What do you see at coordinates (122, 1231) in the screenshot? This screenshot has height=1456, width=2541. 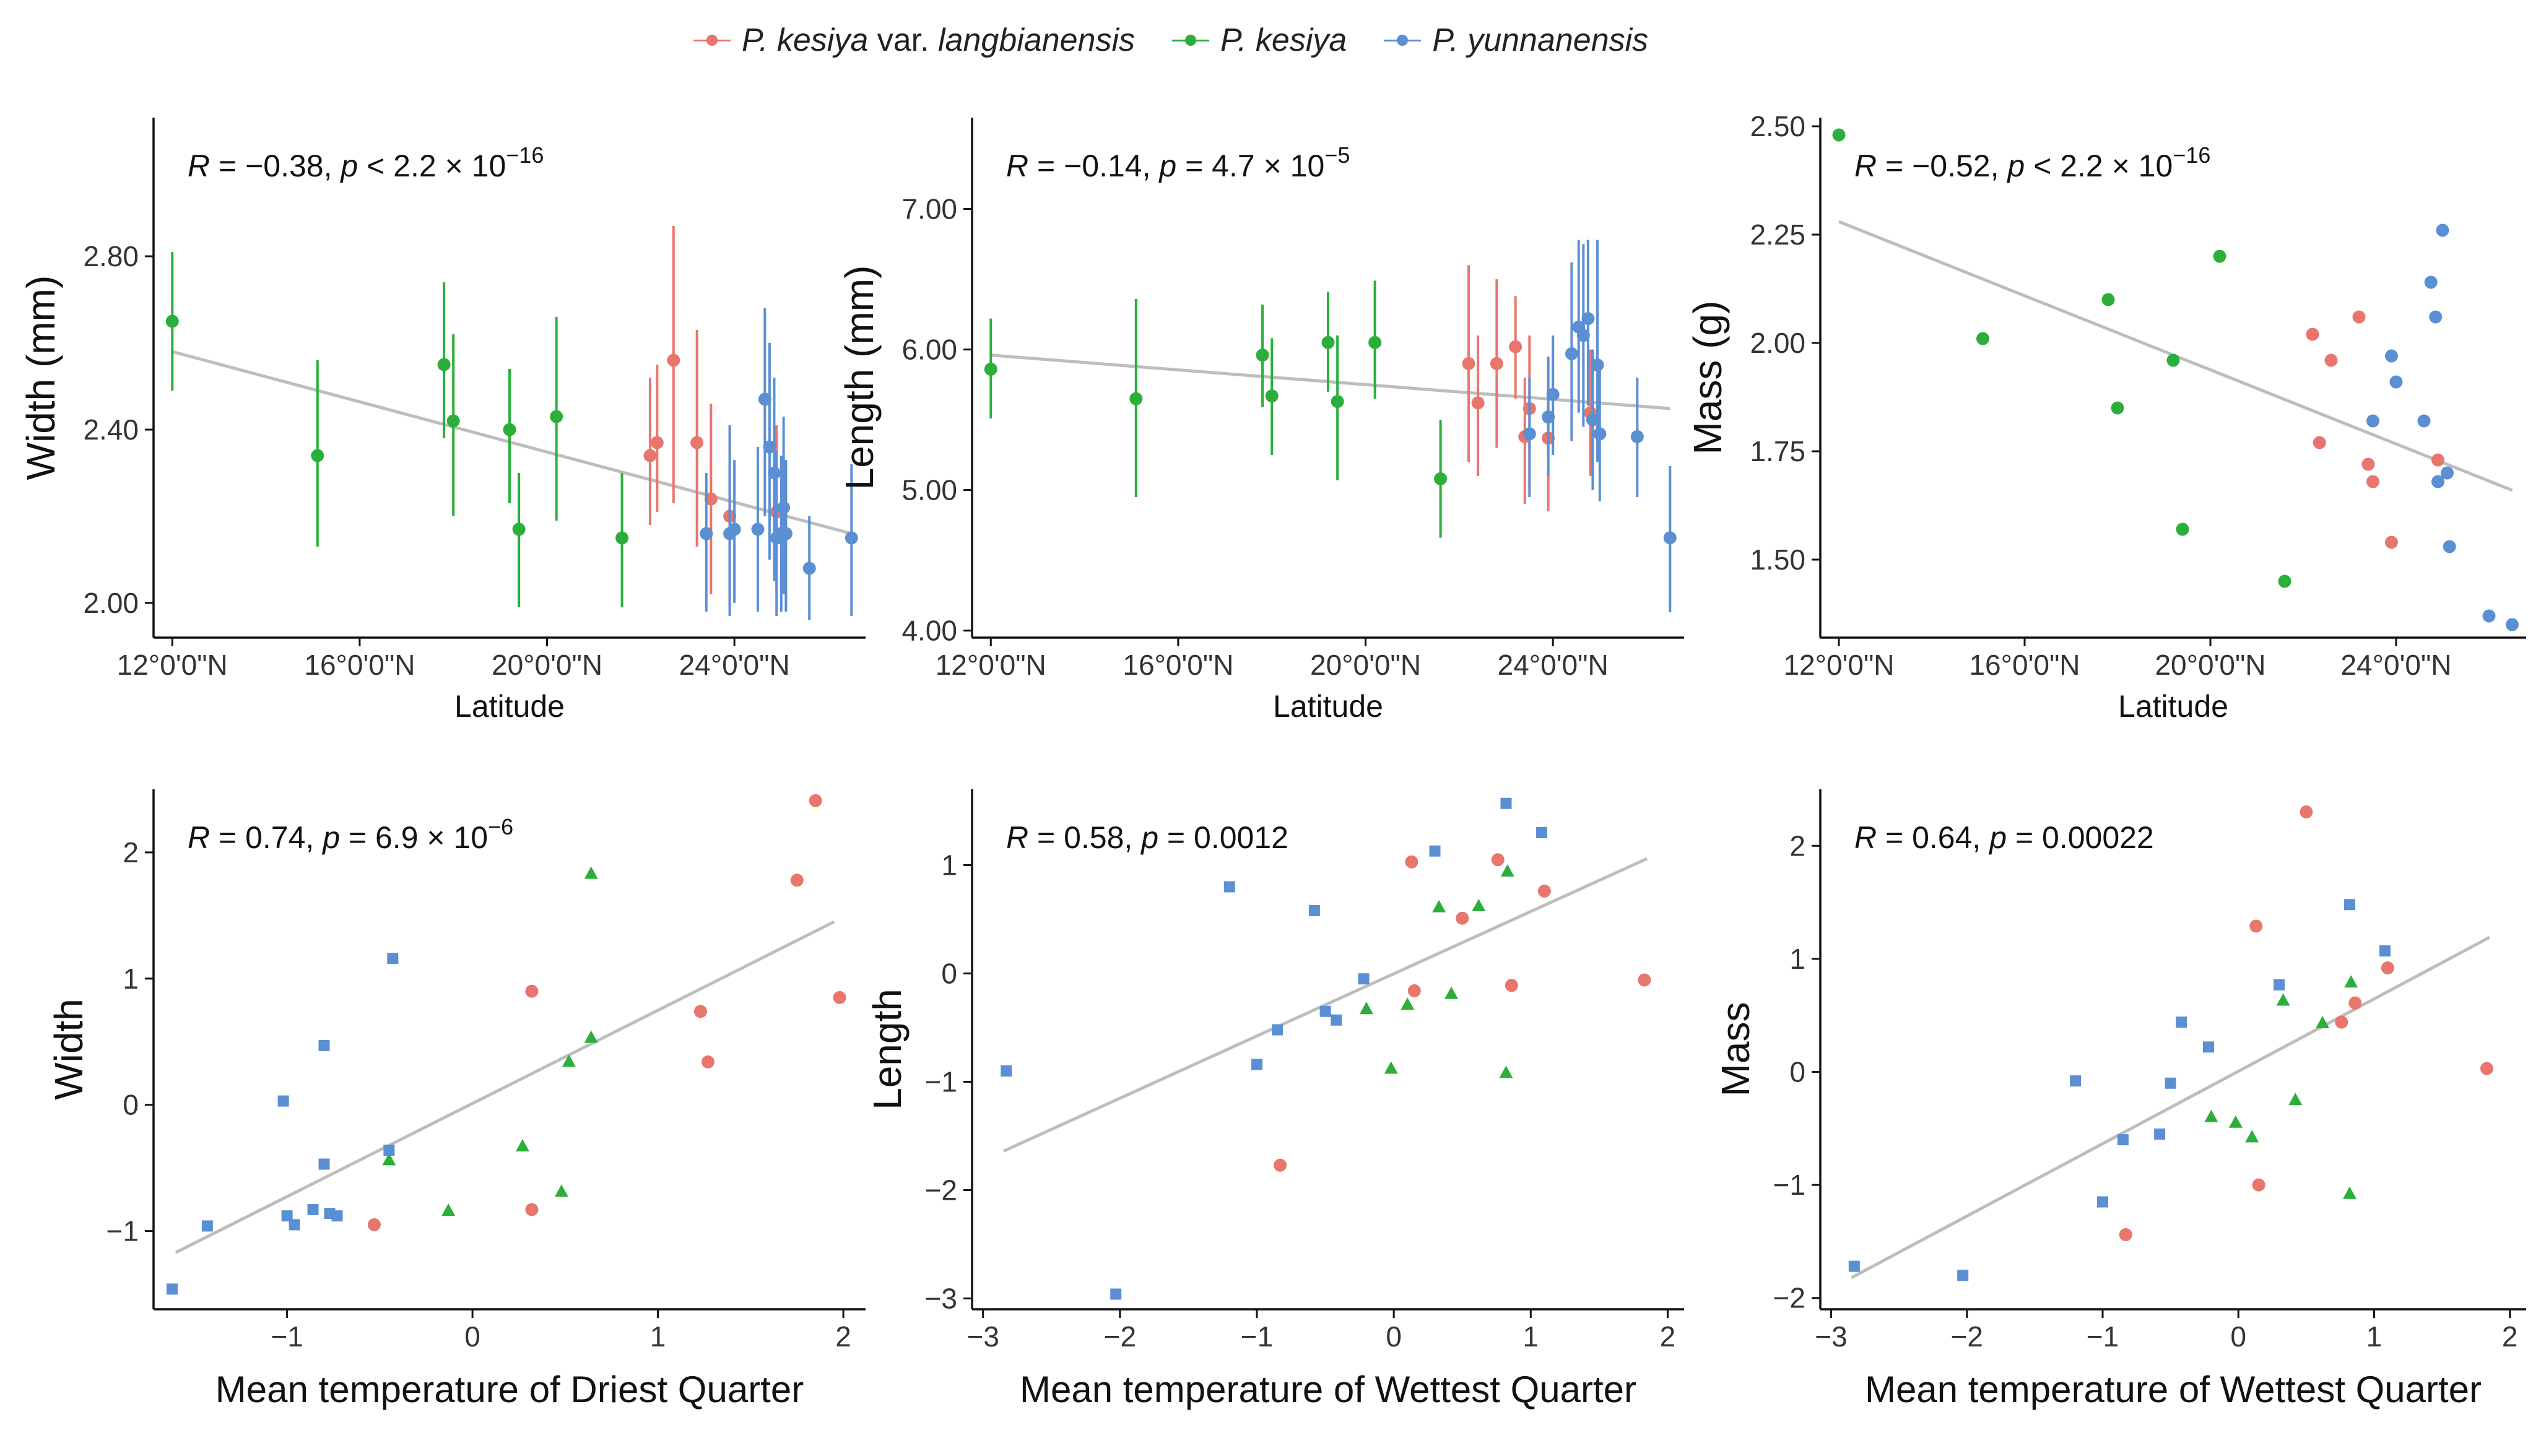 I see `y-tick-label: −1` at bounding box center [122, 1231].